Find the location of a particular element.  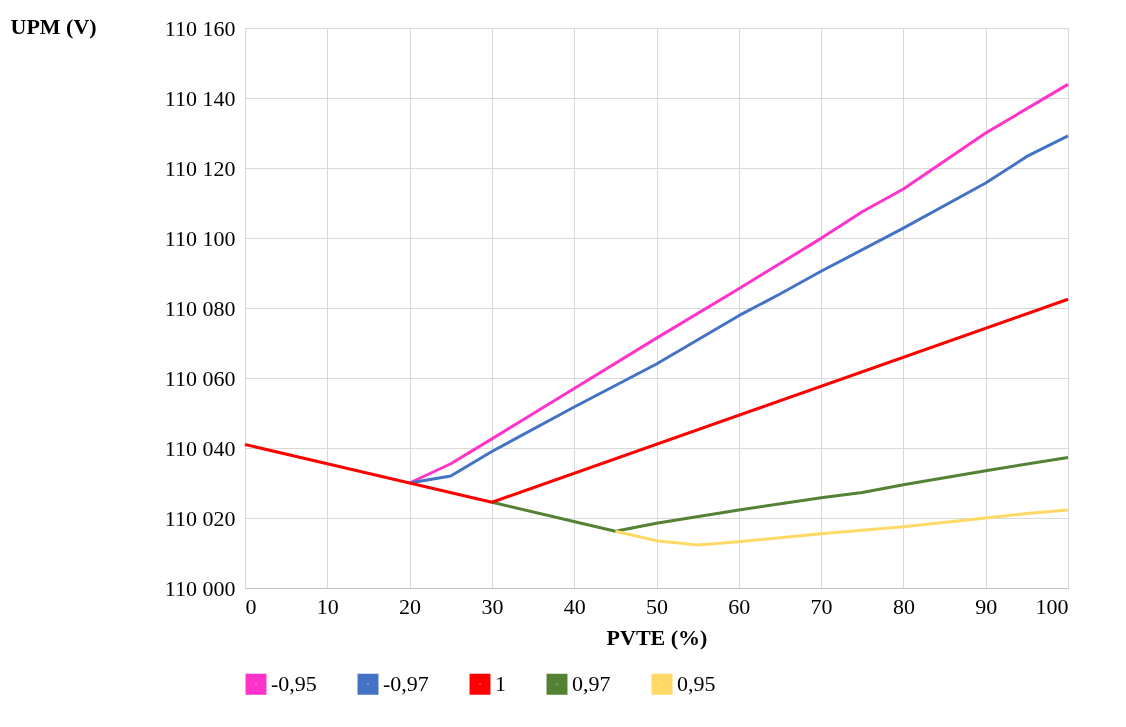

y-tick-label: 110 020 is located at coordinates (200, 518).